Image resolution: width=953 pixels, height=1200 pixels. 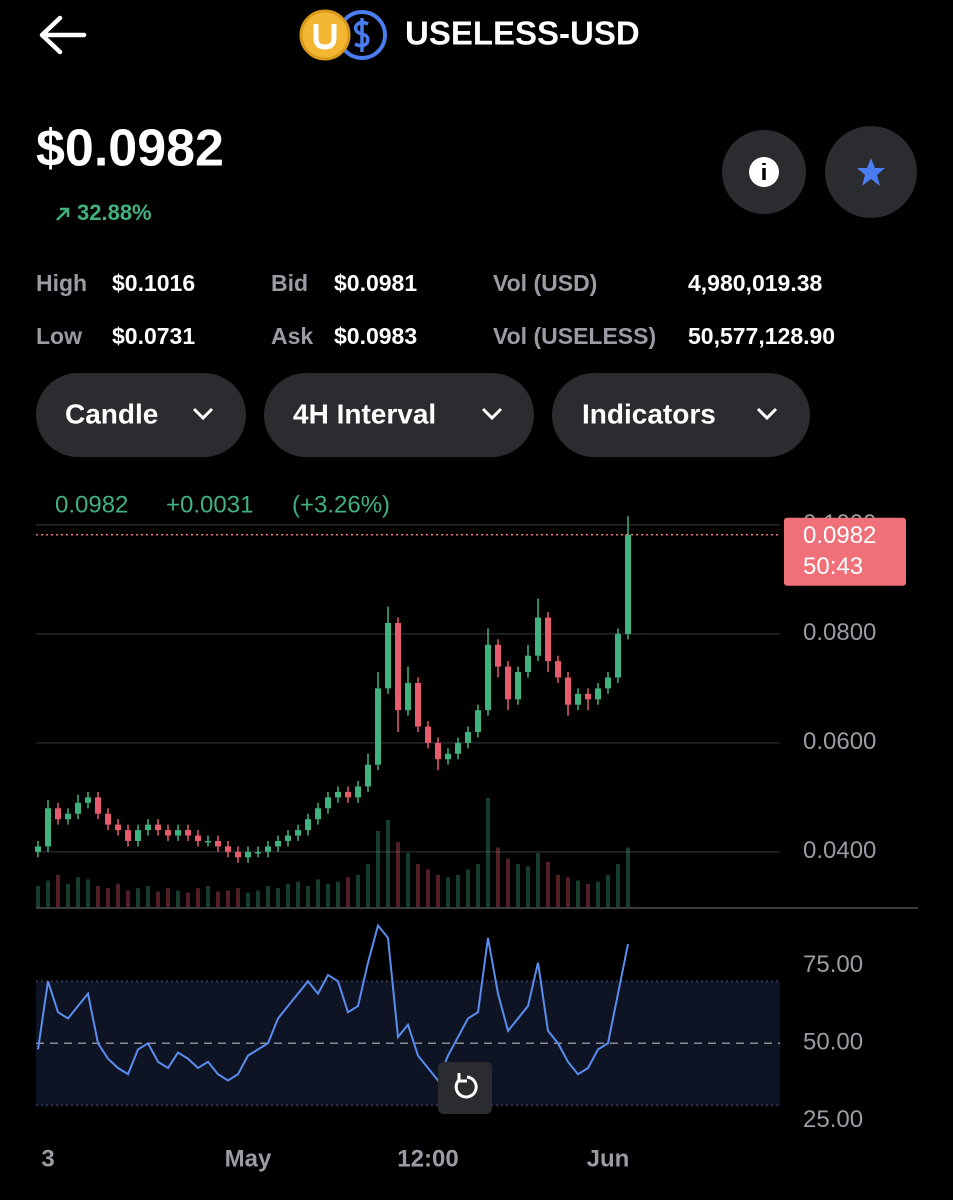 I want to click on interval-button: 4H Interval, so click(x=399, y=415).